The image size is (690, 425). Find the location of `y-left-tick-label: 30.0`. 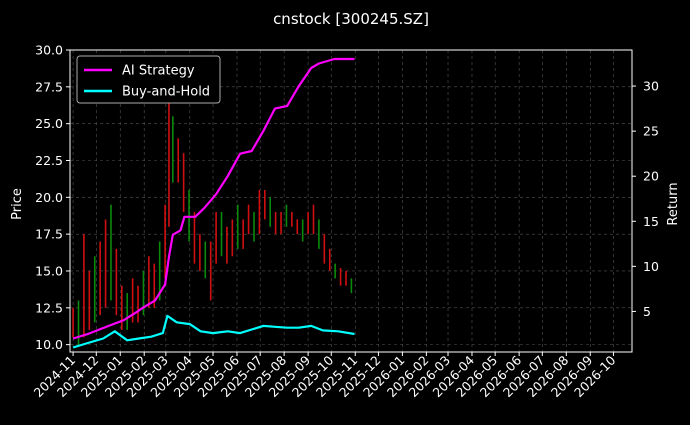

y-left-tick-label: 30.0 is located at coordinates (49, 50).